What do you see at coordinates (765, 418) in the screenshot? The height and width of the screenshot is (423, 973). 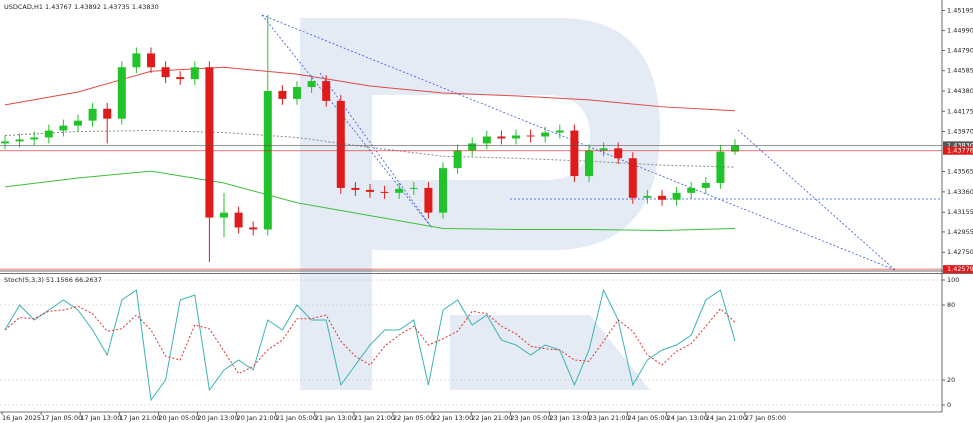 I see `x-tick-label: 27 Jan 05:00` at bounding box center [765, 418].